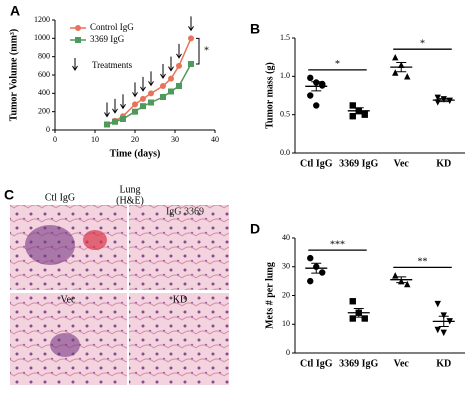 This screenshot has height=406, width=474. What do you see at coordinates (175, 139) in the screenshot?
I see `x-tick-label: 30` at bounding box center [175, 139].